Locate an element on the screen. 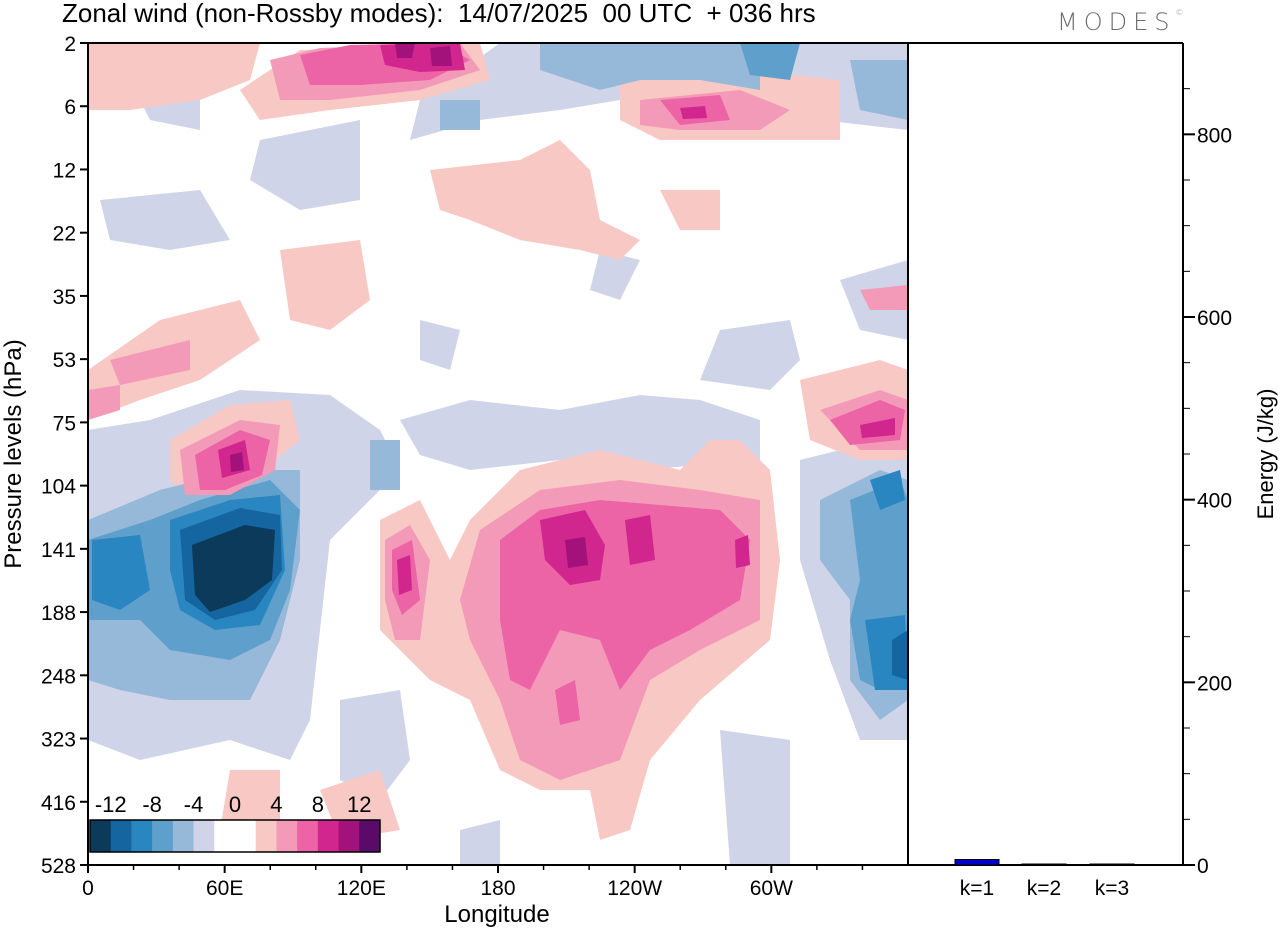  colorbar-label: -8 is located at coordinates (152, 804).